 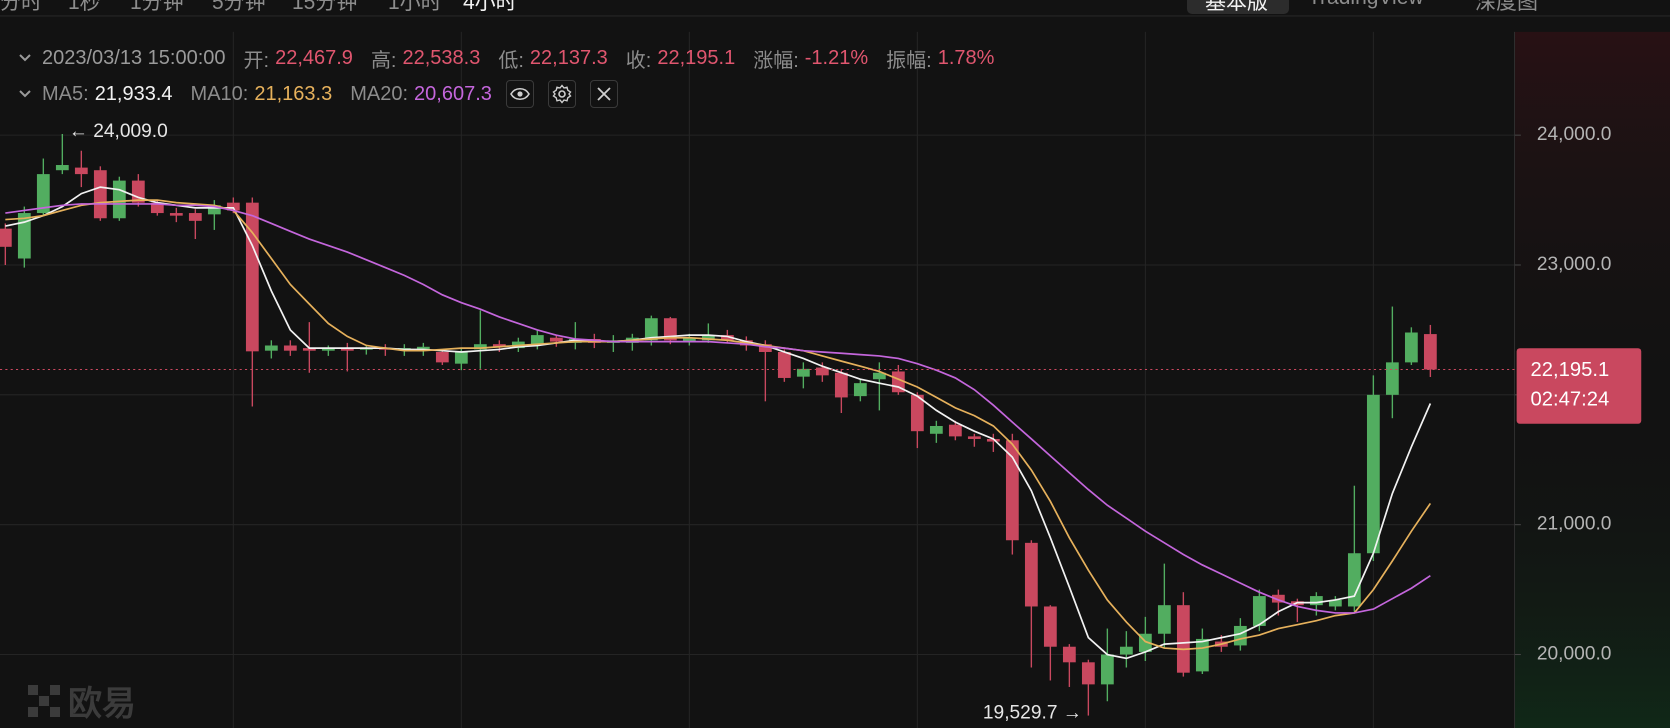 I want to click on field-label: 振幅:, so click(x=909, y=60).